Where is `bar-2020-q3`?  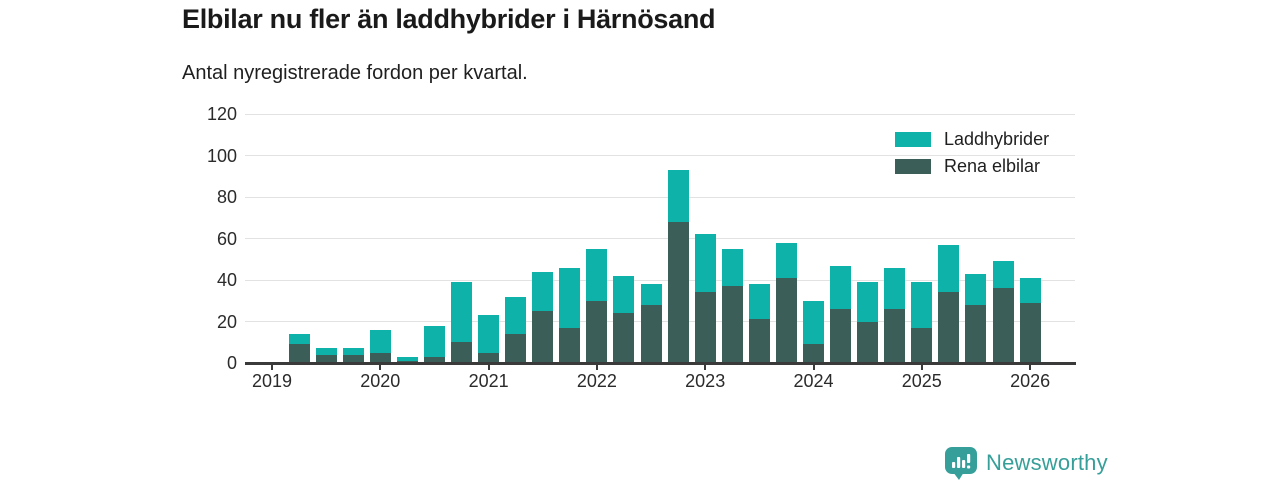 bar-2020-q3 is located at coordinates (434, 344).